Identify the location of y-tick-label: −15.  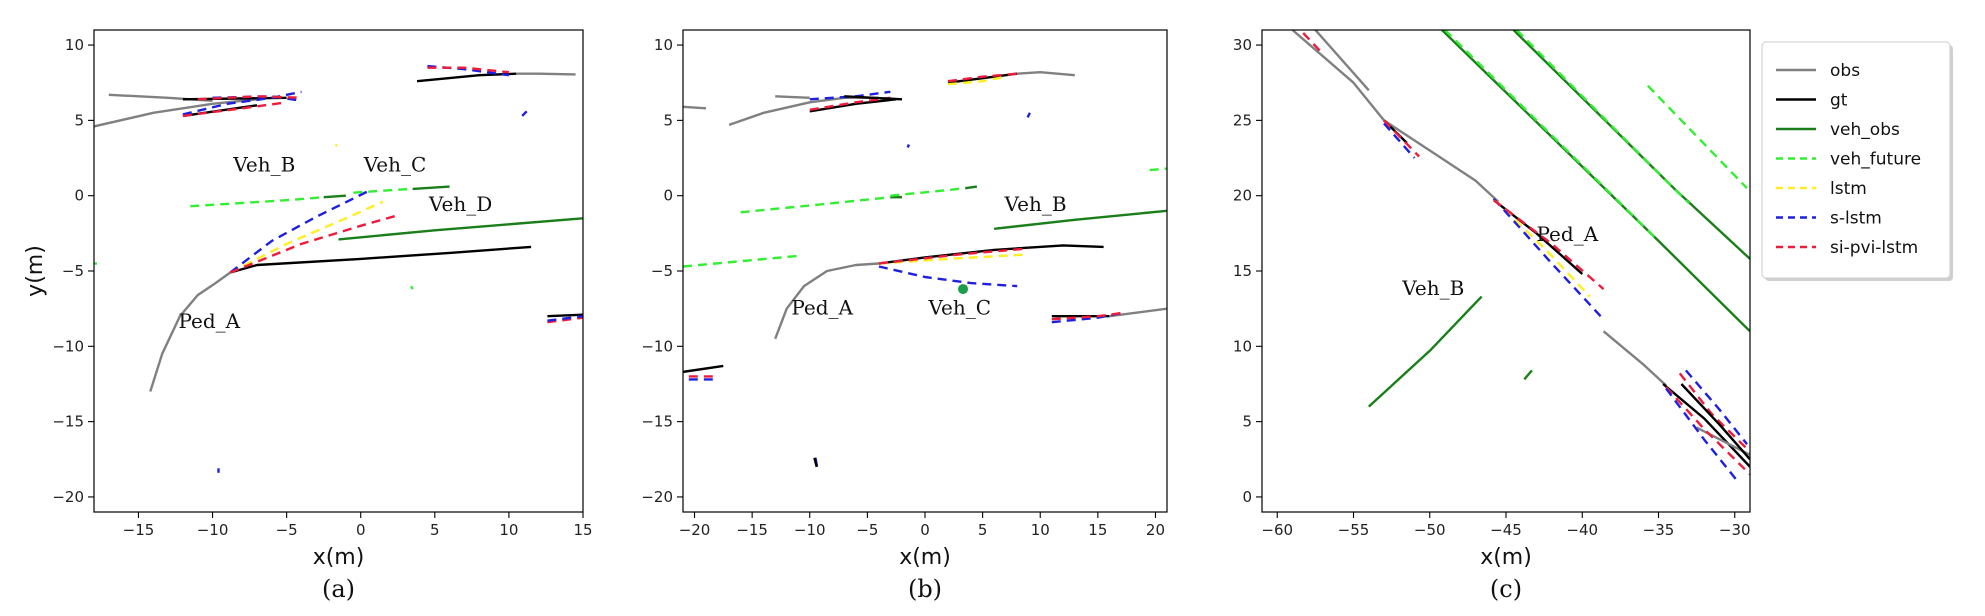
(657, 422).